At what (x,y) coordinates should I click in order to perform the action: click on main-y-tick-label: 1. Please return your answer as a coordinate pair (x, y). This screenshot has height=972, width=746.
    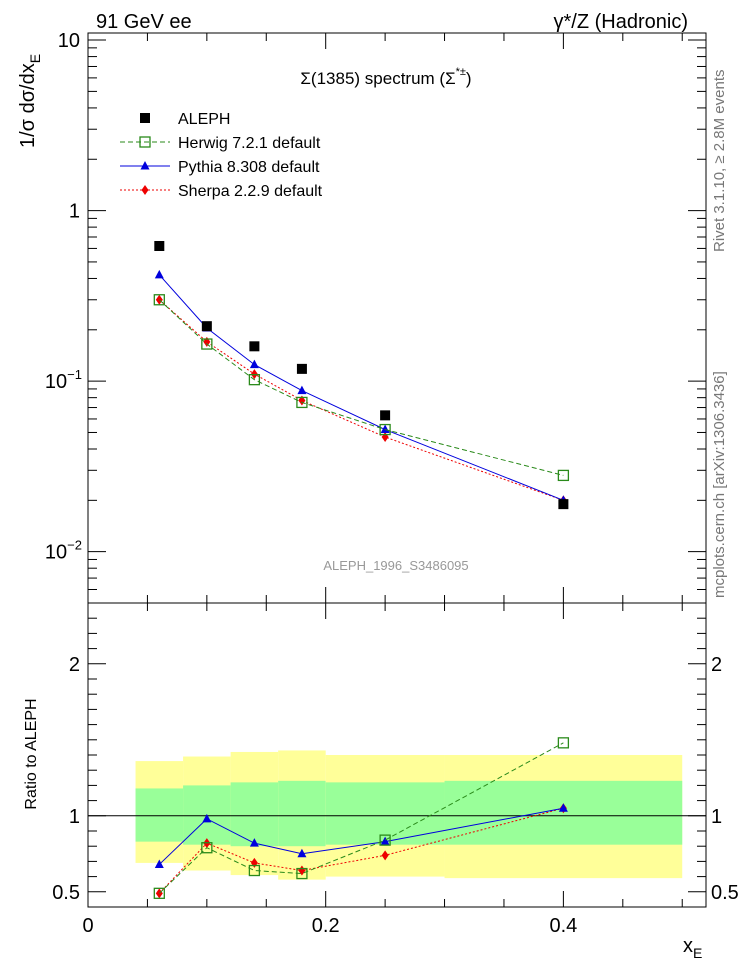
    Looking at the image, I should click on (74, 212).